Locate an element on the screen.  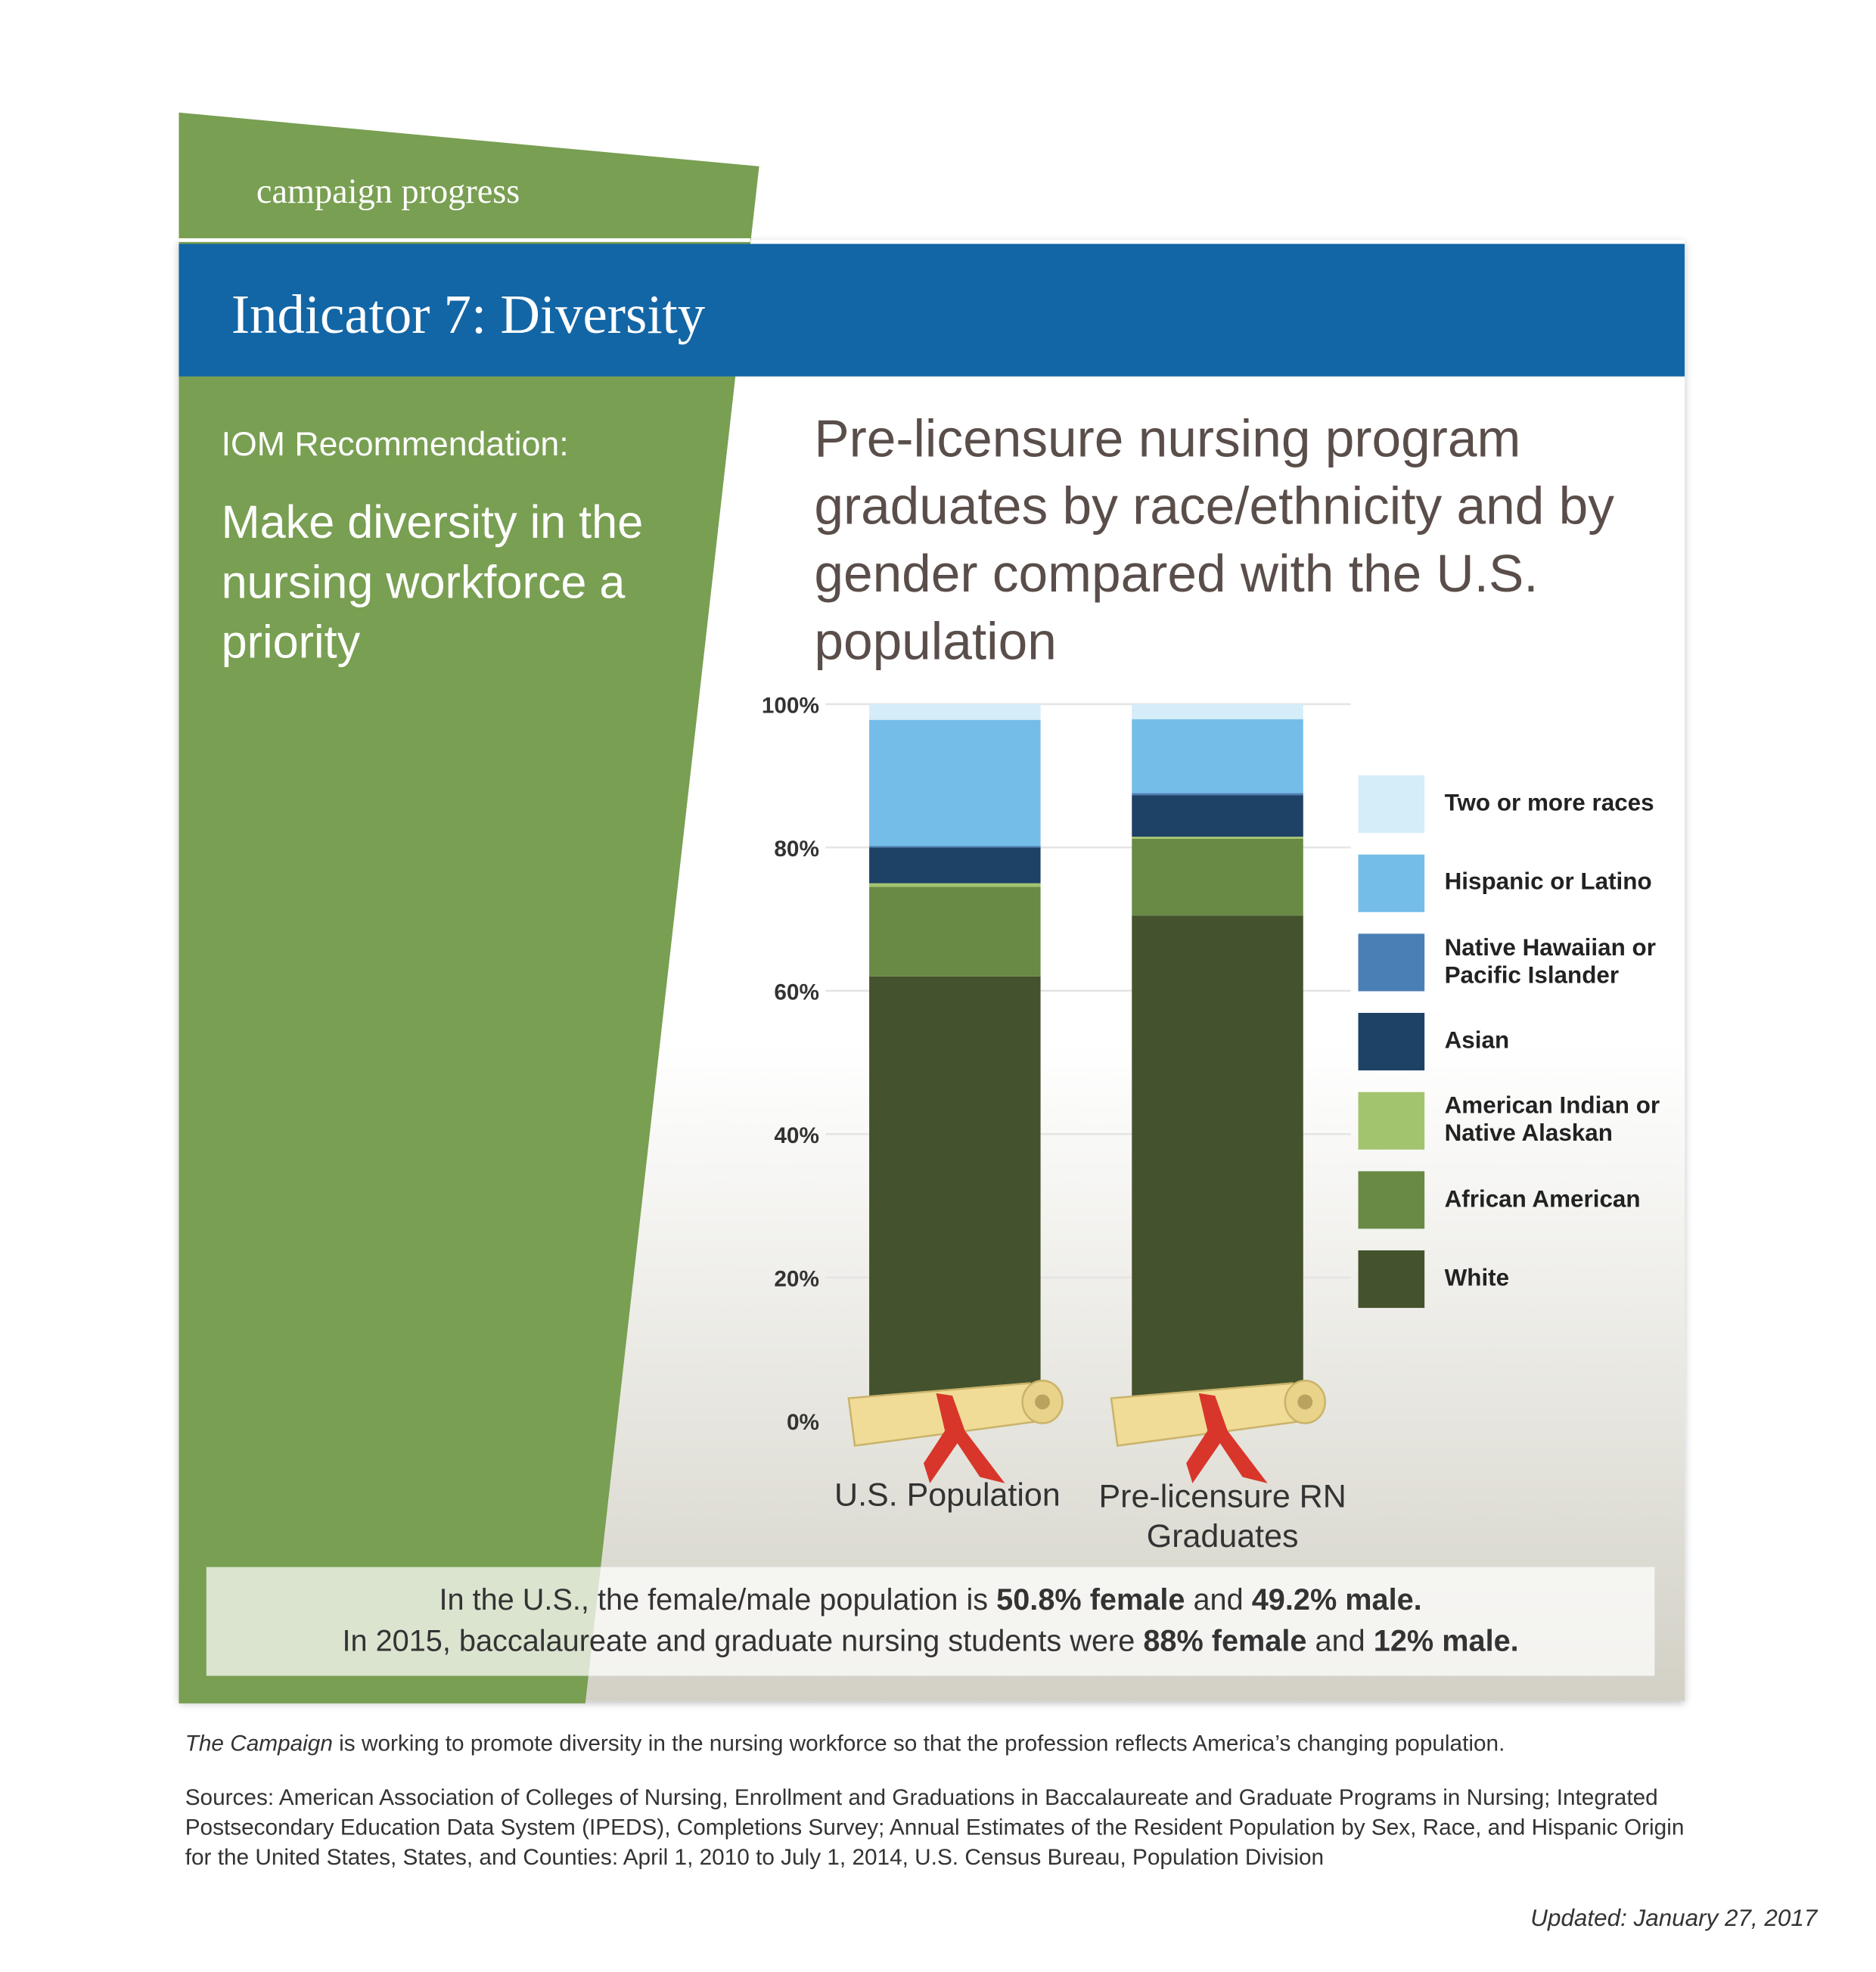
legend-label: Two or more races is located at coordinates (1549, 804).